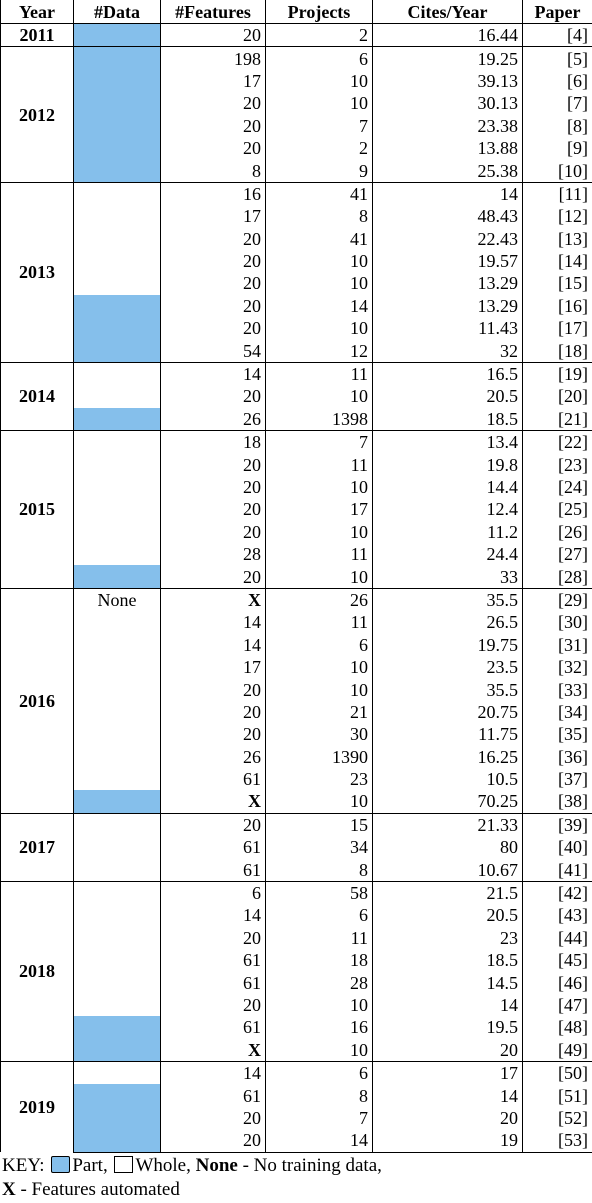  What do you see at coordinates (557, 1095) in the screenshot?
I see `paper-cell: [51]` at bounding box center [557, 1095].